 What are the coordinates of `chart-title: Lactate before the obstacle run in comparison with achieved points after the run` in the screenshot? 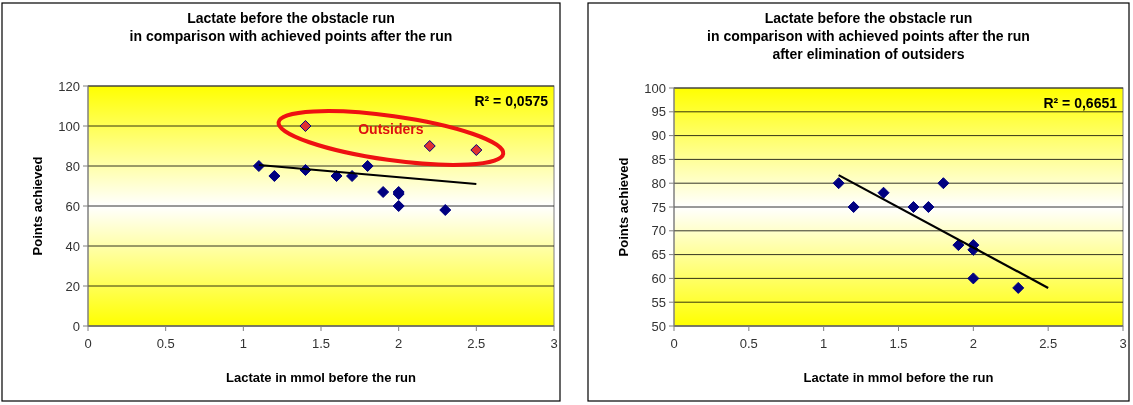 It's located at (291, 27).